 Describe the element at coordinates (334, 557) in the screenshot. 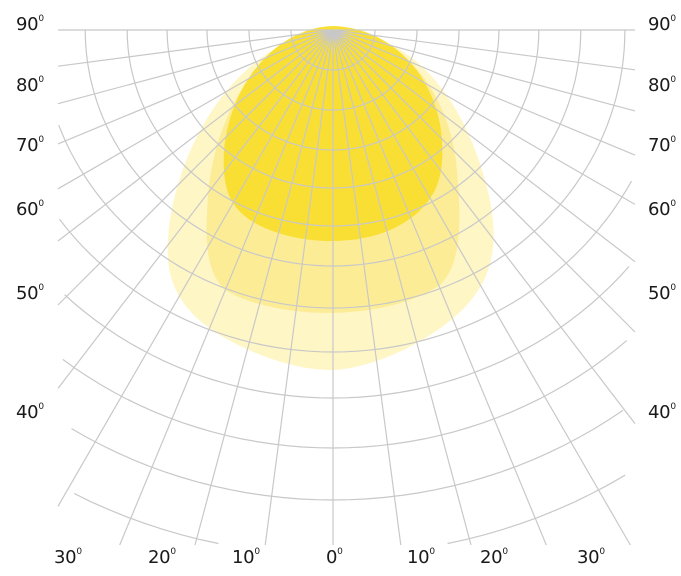

I see `bottom-label-0: 00` at that location.